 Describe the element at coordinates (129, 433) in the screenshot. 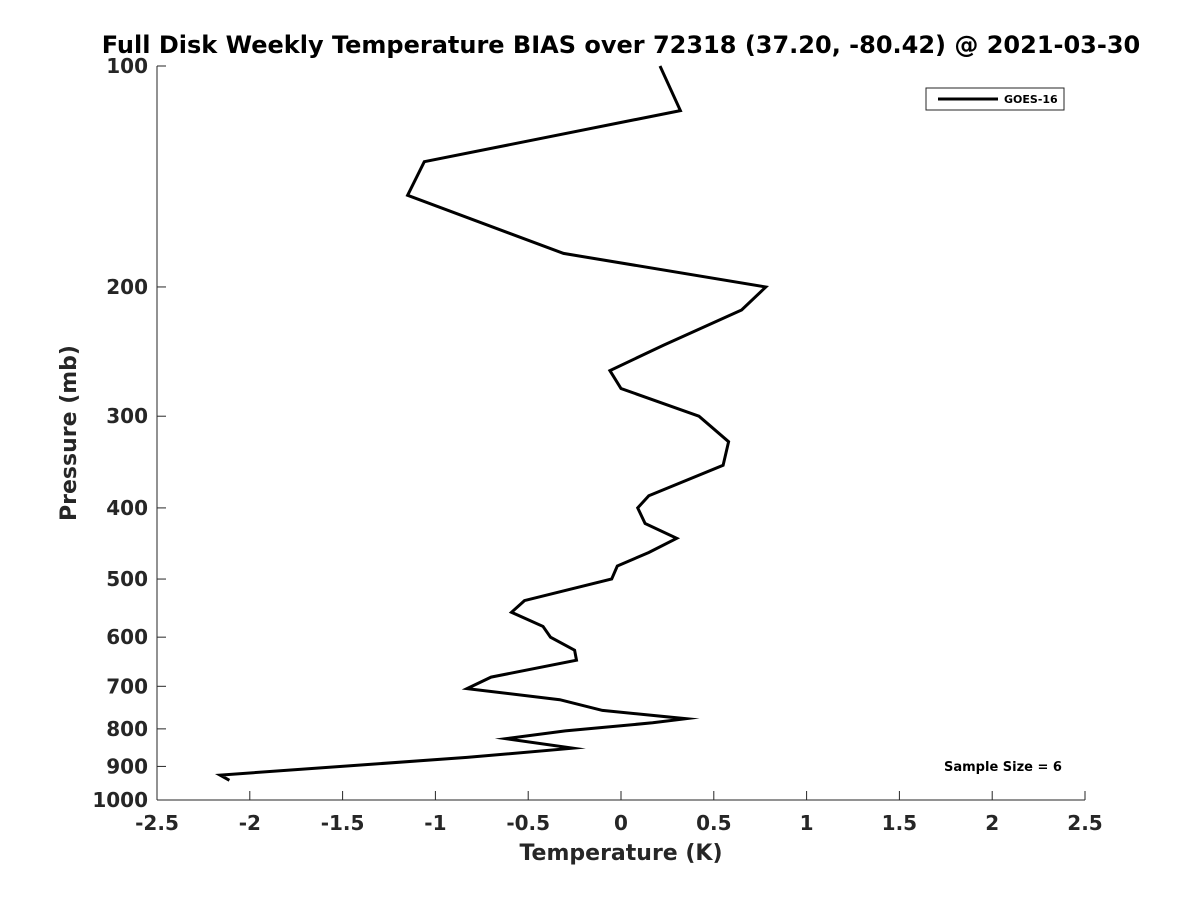

I see `y-axis-ticks: 100 200 300 400 500 600 700 800 900 1000` at that location.